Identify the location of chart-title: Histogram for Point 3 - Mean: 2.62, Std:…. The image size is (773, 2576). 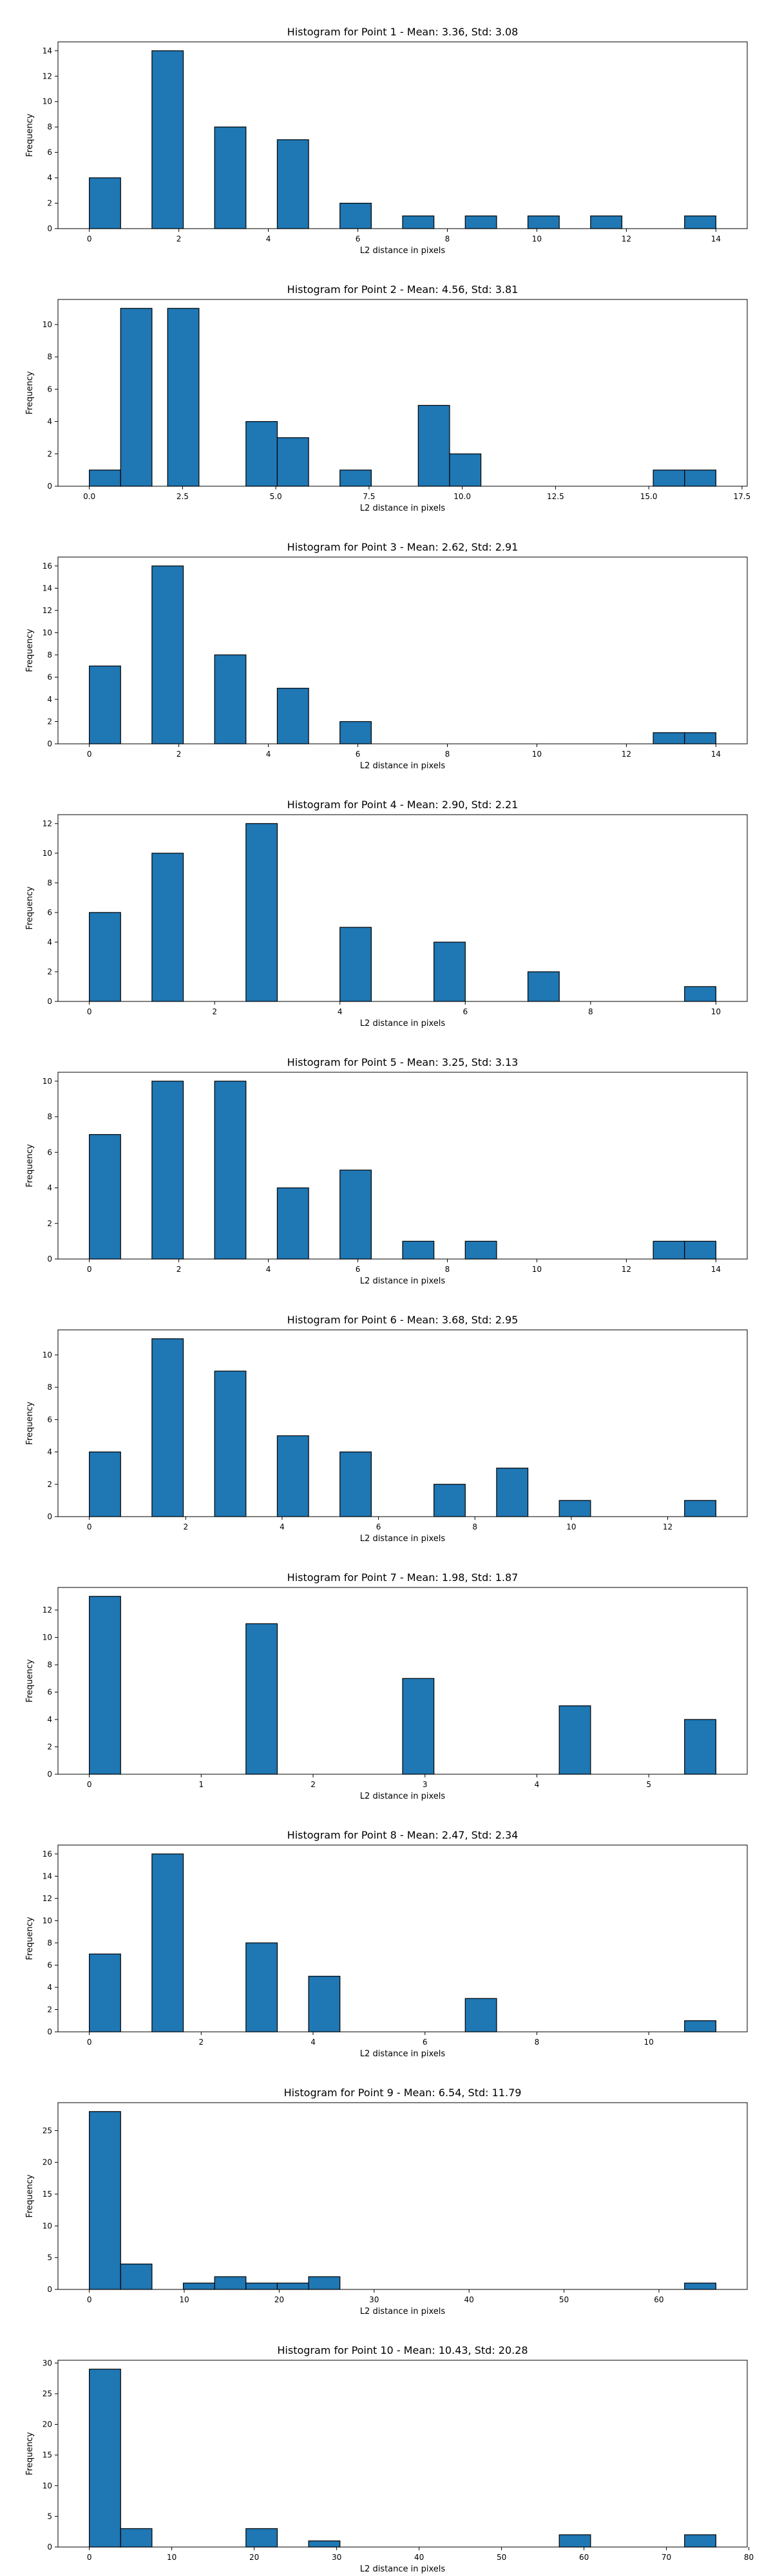
(403, 547).